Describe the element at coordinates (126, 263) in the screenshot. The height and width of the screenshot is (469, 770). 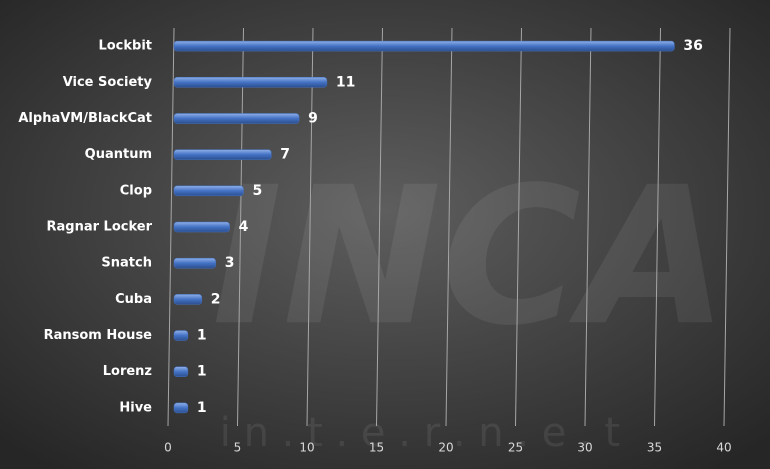
I see `y-tick-label: Snatch` at that location.